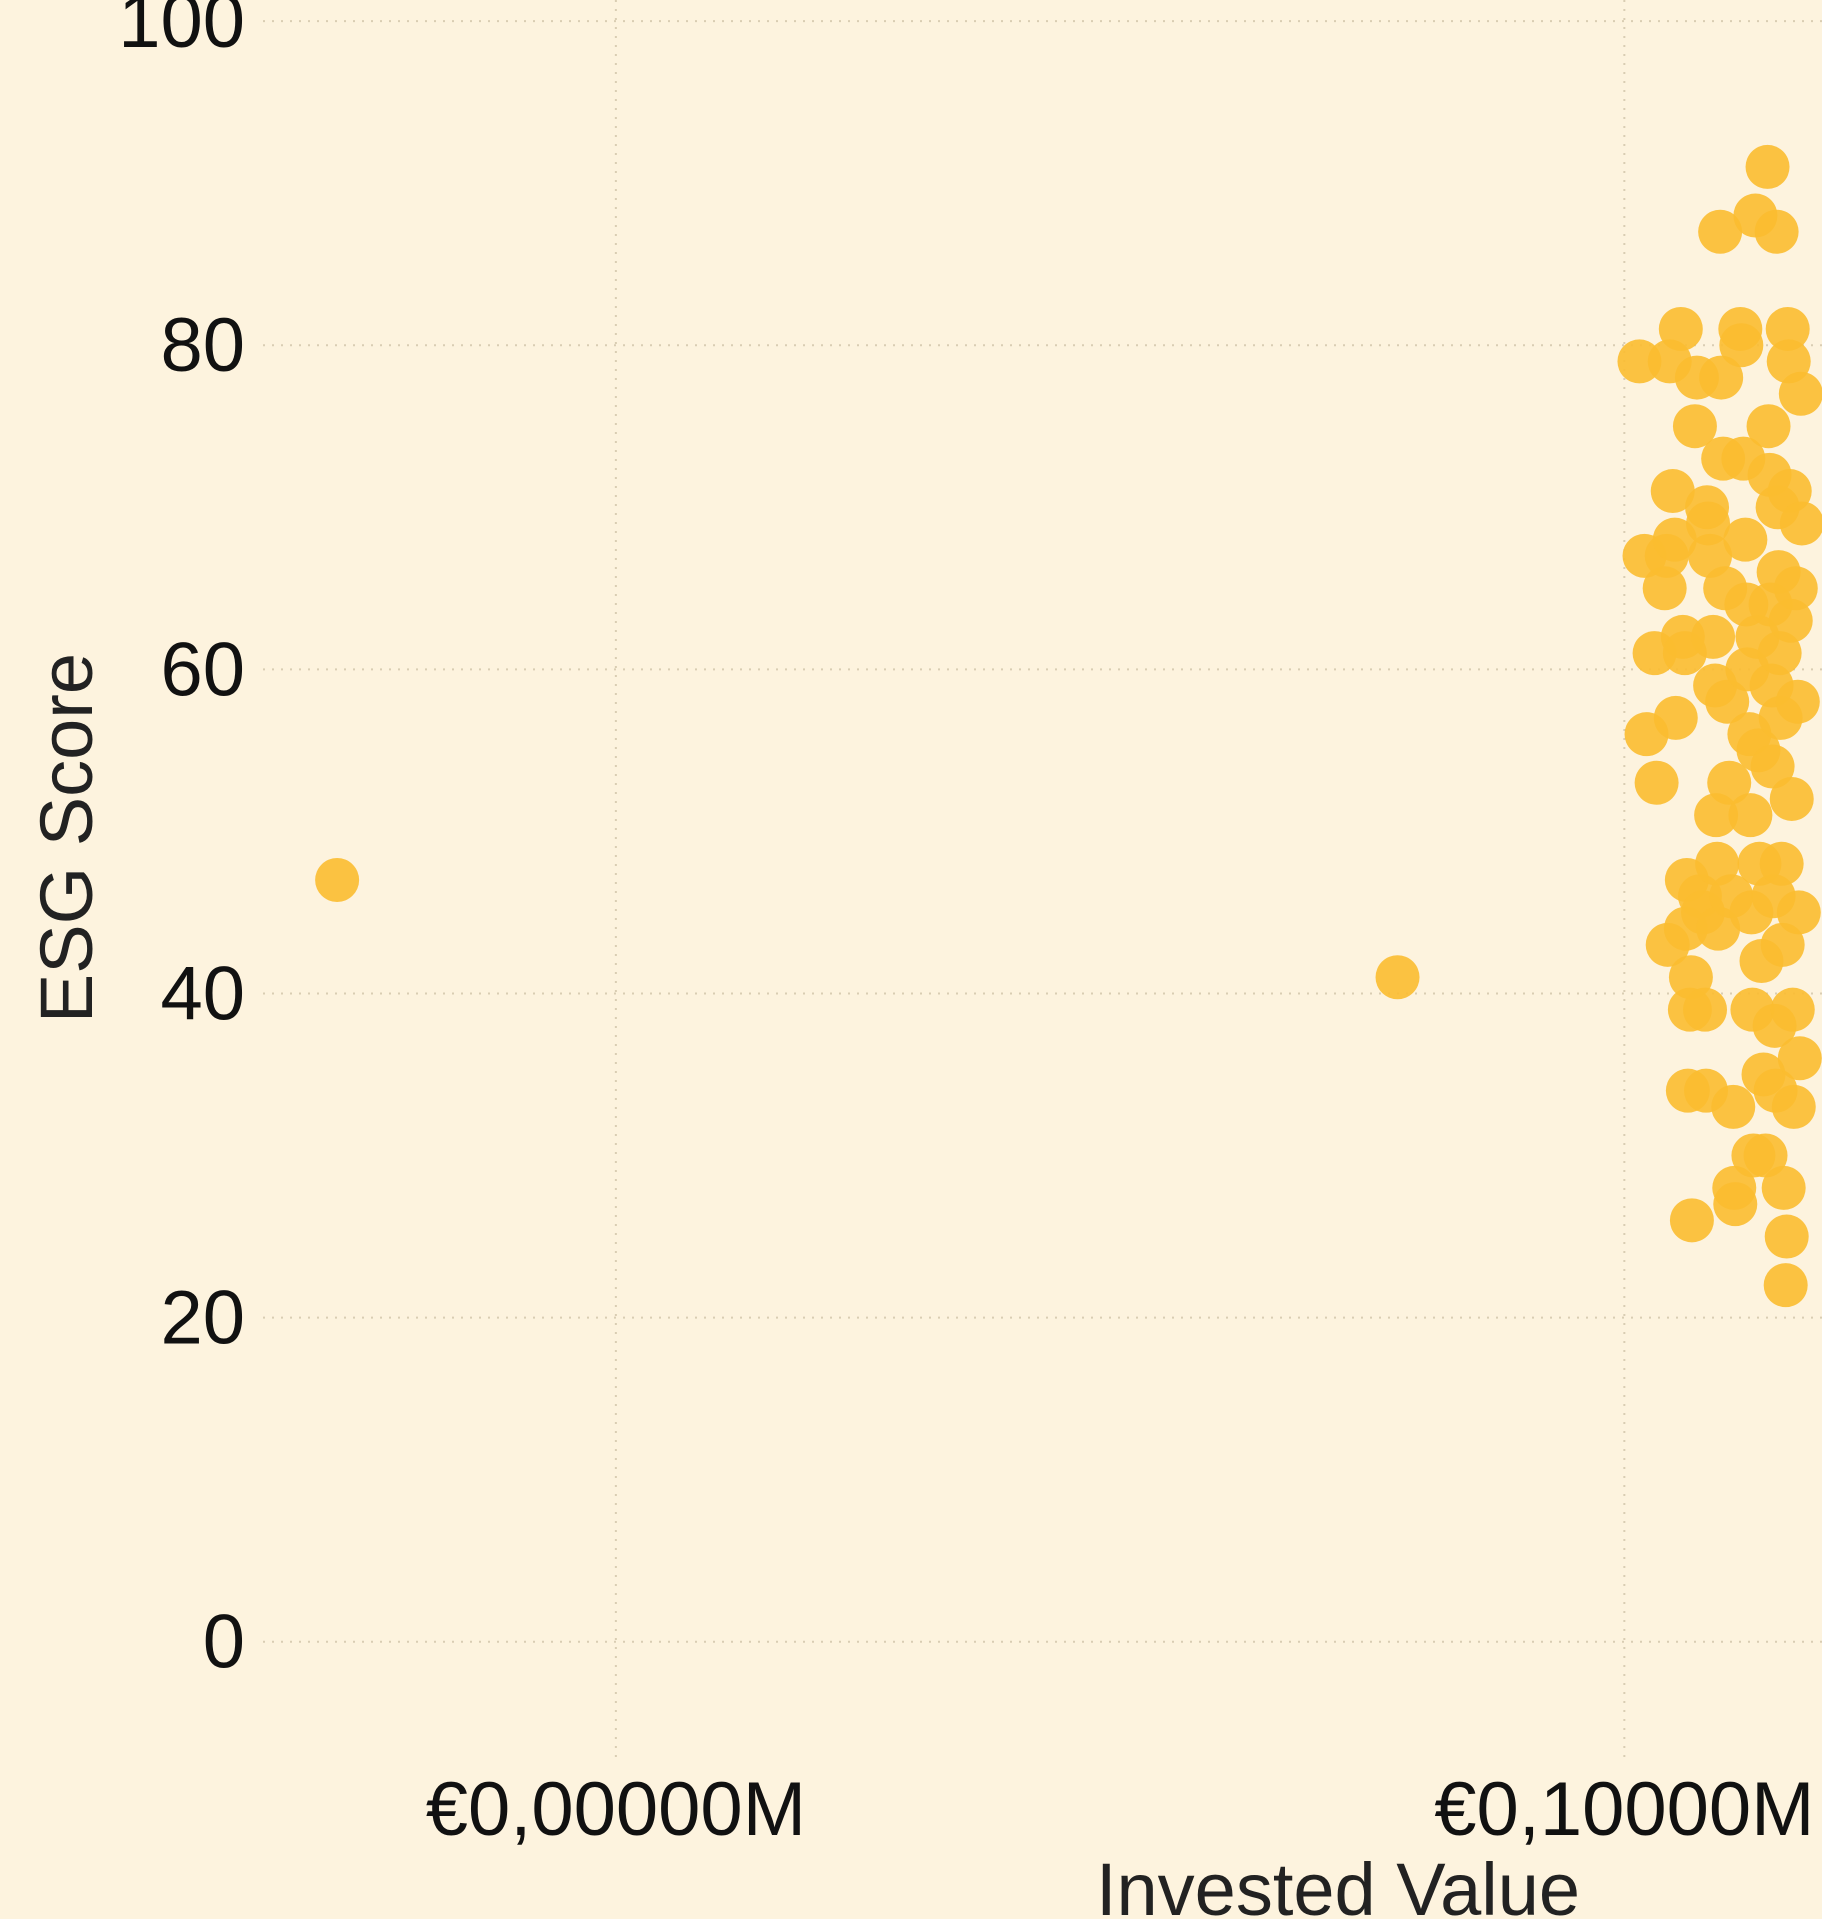 The image size is (1822, 1919). What do you see at coordinates (202, 1318) in the screenshot?
I see `y-tick-label: 20` at bounding box center [202, 1318].